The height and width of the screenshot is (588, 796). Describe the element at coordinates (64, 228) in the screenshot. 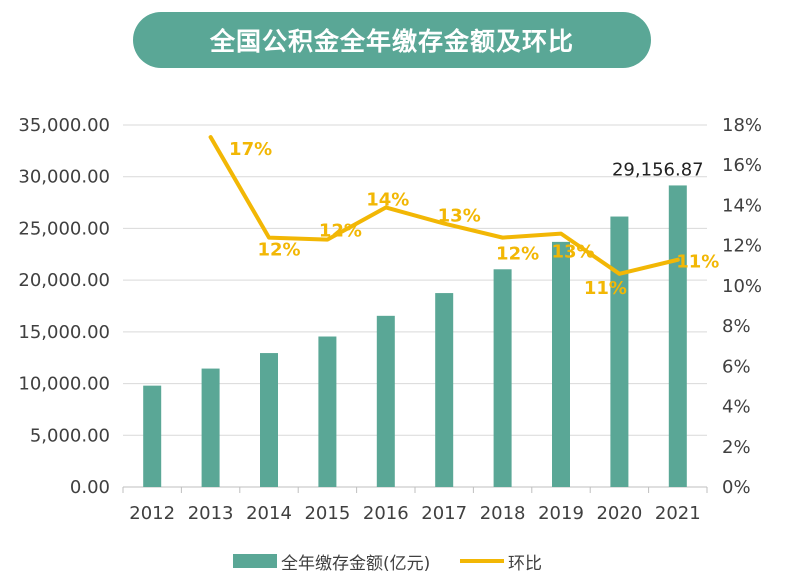

I see `left-axis-tick: 25,000.00` at that location.